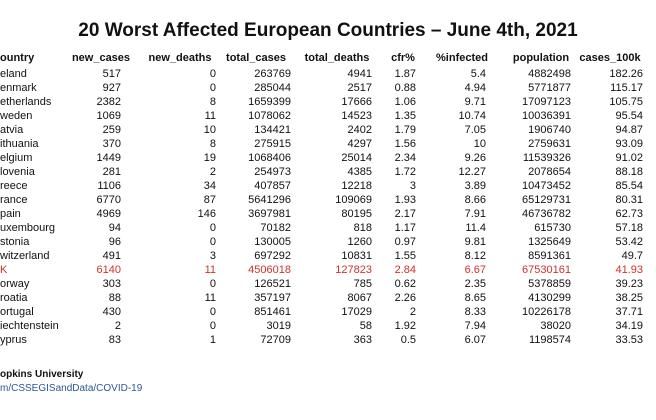 The height and width of the screenshot is (420, 656). Describe the element at coordinates (549, 256) in the screenshot. I see `cell: 8591361` at that location.